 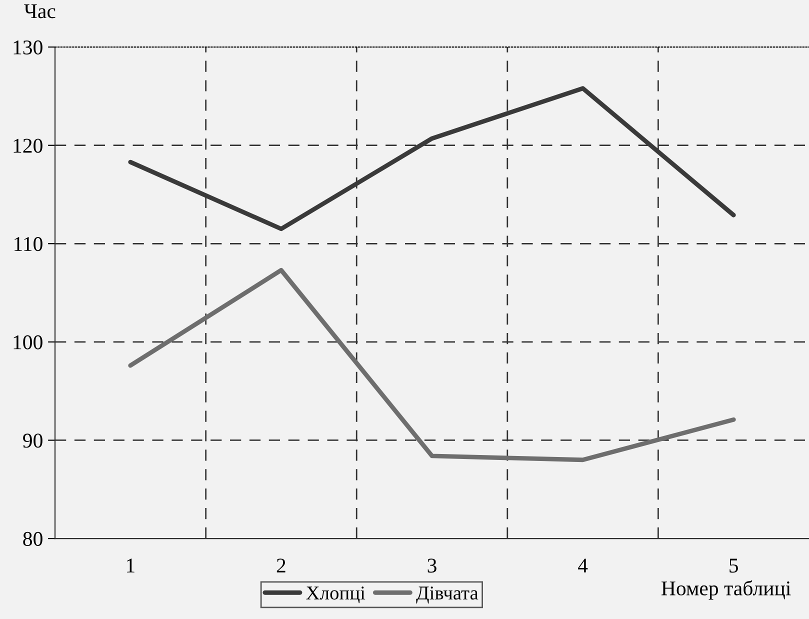 What do you see at coordinates (28, 47) in the screenshot?
I see `y-tick-label: 130` at bounding box center [28, 47].